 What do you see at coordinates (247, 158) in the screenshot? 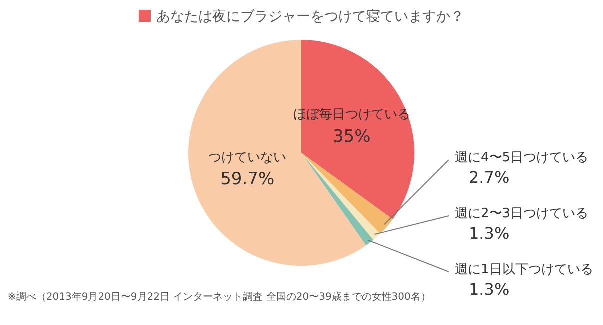
I see `slice-label: つけていない` at bounding box center [247, 158].